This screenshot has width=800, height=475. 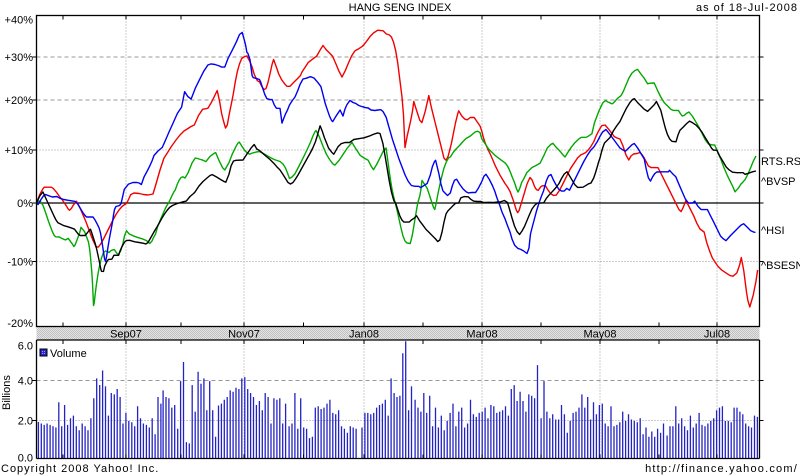 What do you see at coordinates (773, 231) in the screenshot?
I see `svg-text: ^HSI` at bounding box center [773, 231].